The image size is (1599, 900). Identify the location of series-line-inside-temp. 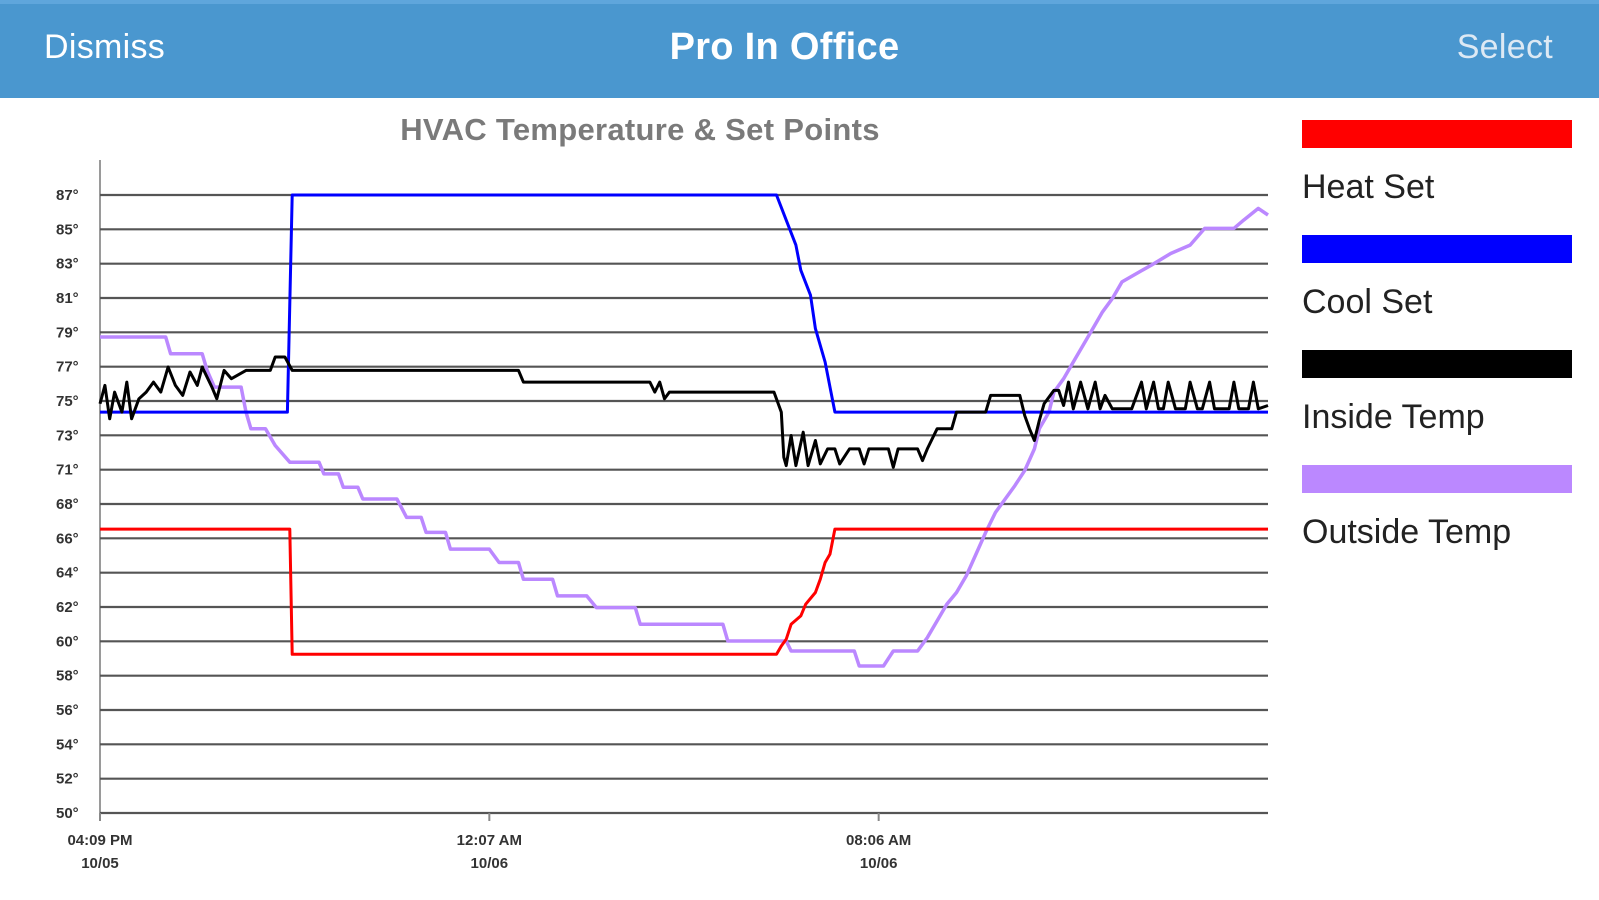
(683, 412).